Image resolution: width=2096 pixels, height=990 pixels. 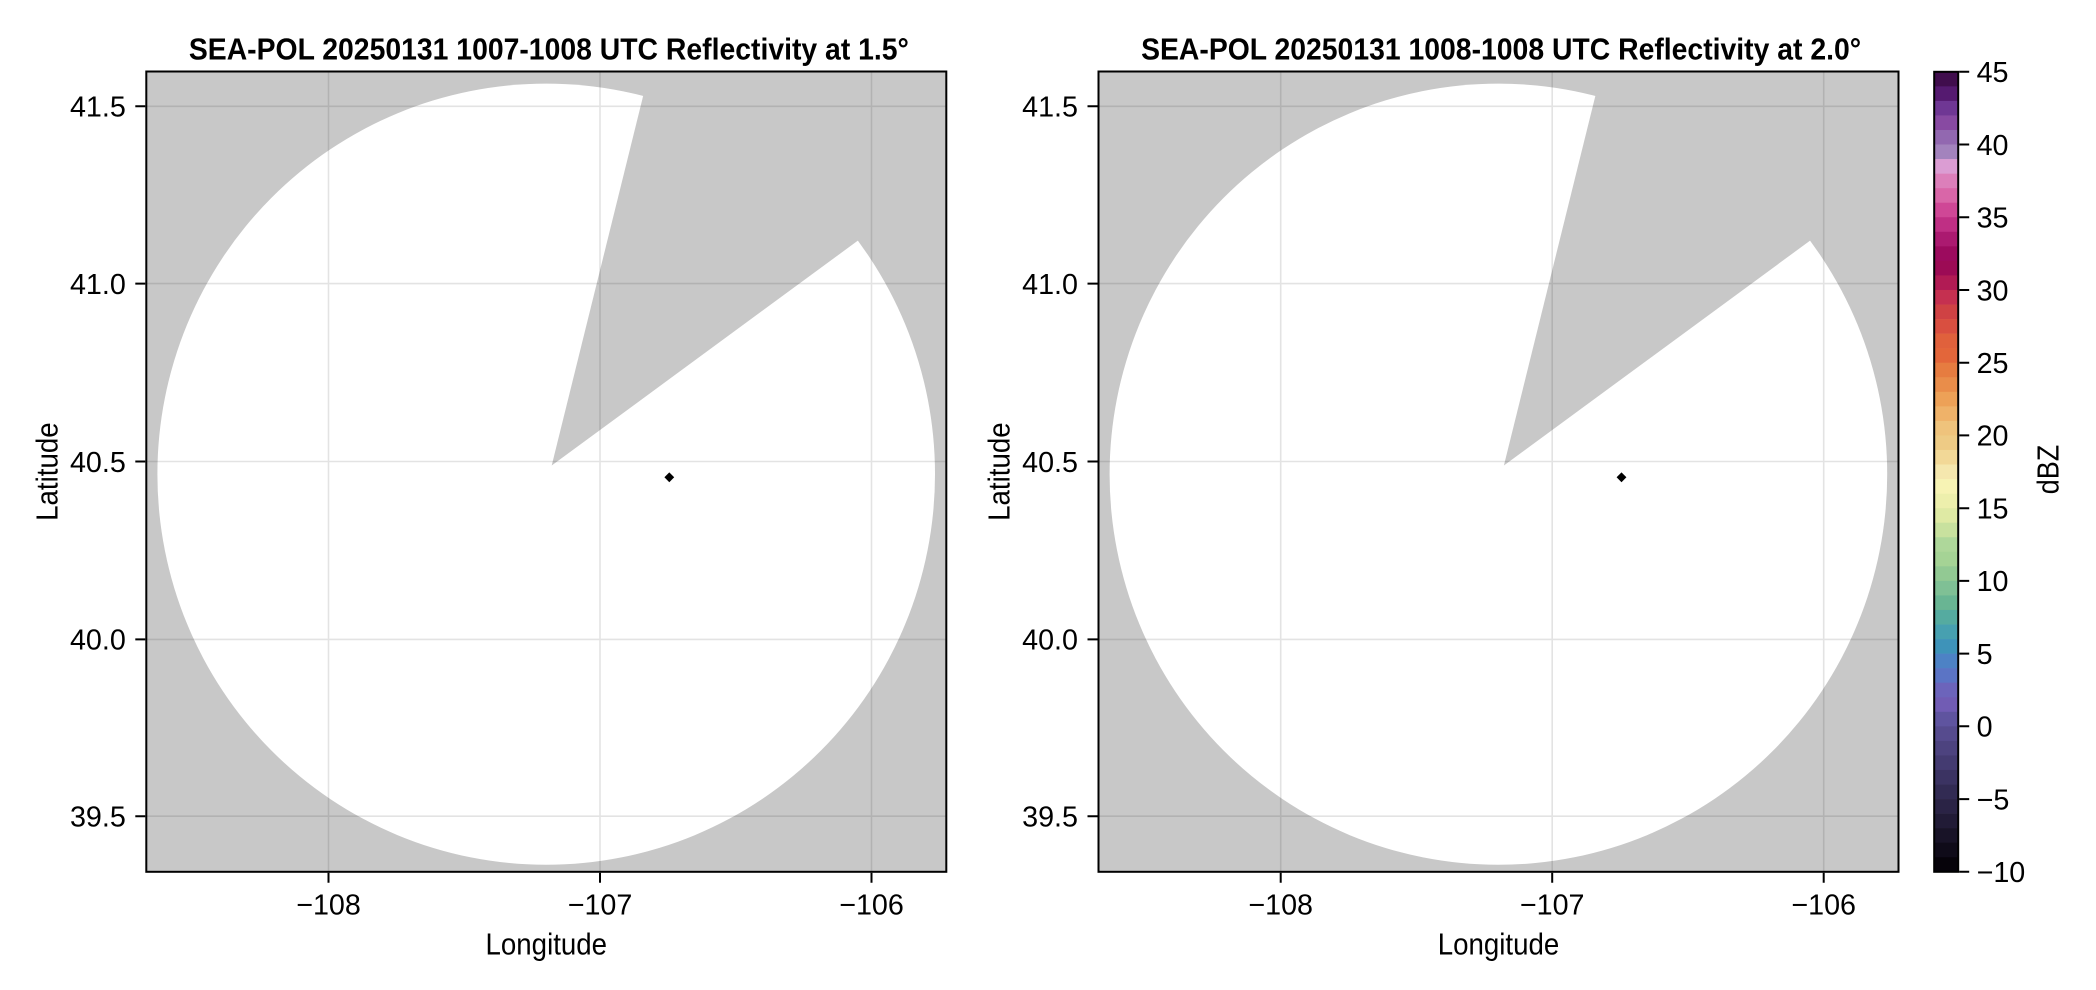 What do you see at coordinates (1993, 582) in the screenshot?
I see `svg-text: 10` at bounding box center [1993, 582].